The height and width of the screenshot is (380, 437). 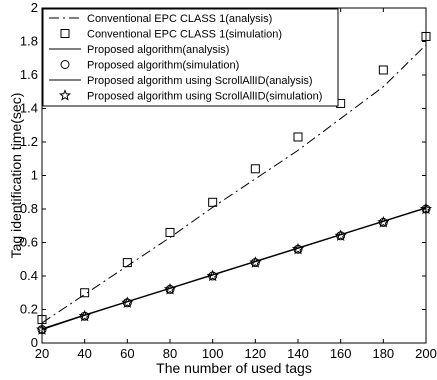 What do you see at coordinates (170, 353) in the screenshot?
I see `x-tick-label: 80` at bounding box center [170, 353].